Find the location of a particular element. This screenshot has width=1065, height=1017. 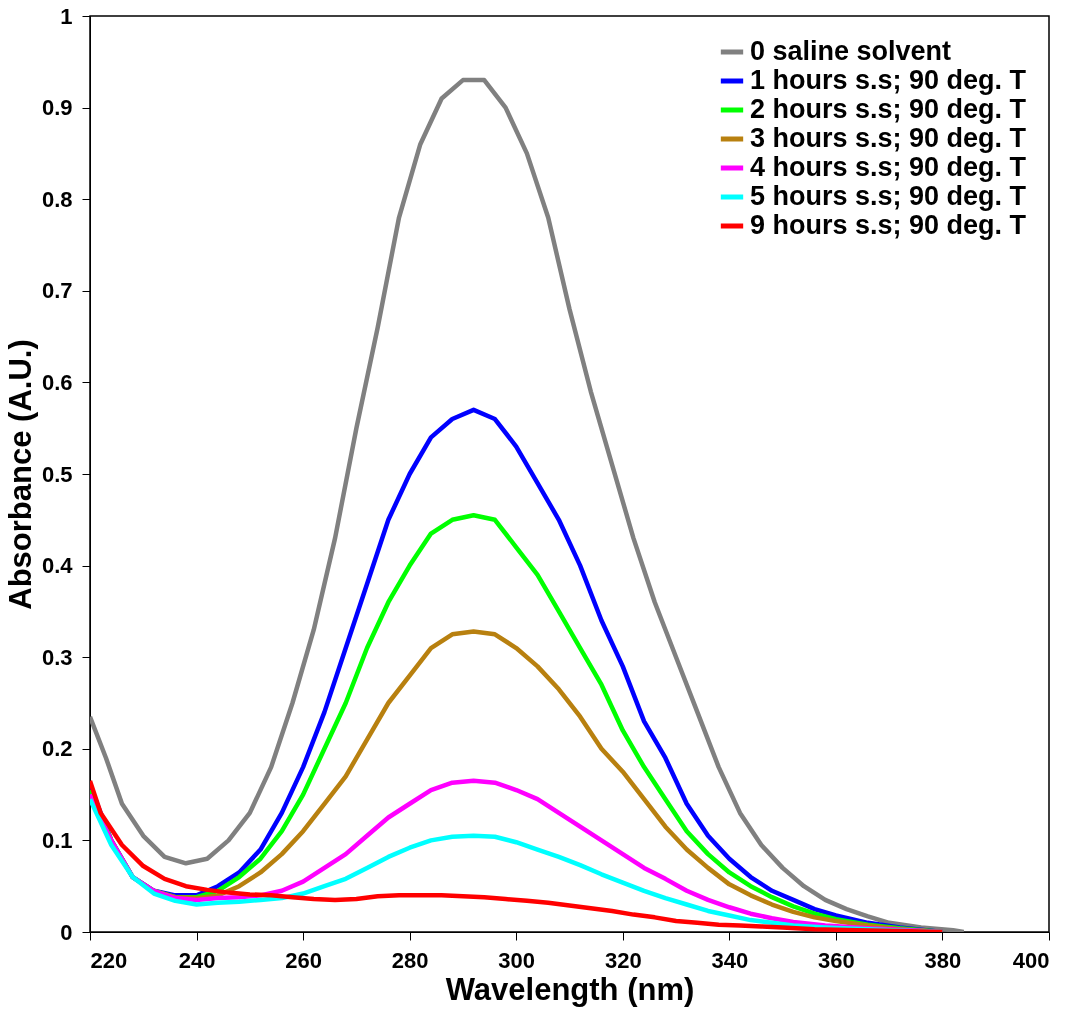

x-tick-label: 320 is located at coordinates (623, 960).